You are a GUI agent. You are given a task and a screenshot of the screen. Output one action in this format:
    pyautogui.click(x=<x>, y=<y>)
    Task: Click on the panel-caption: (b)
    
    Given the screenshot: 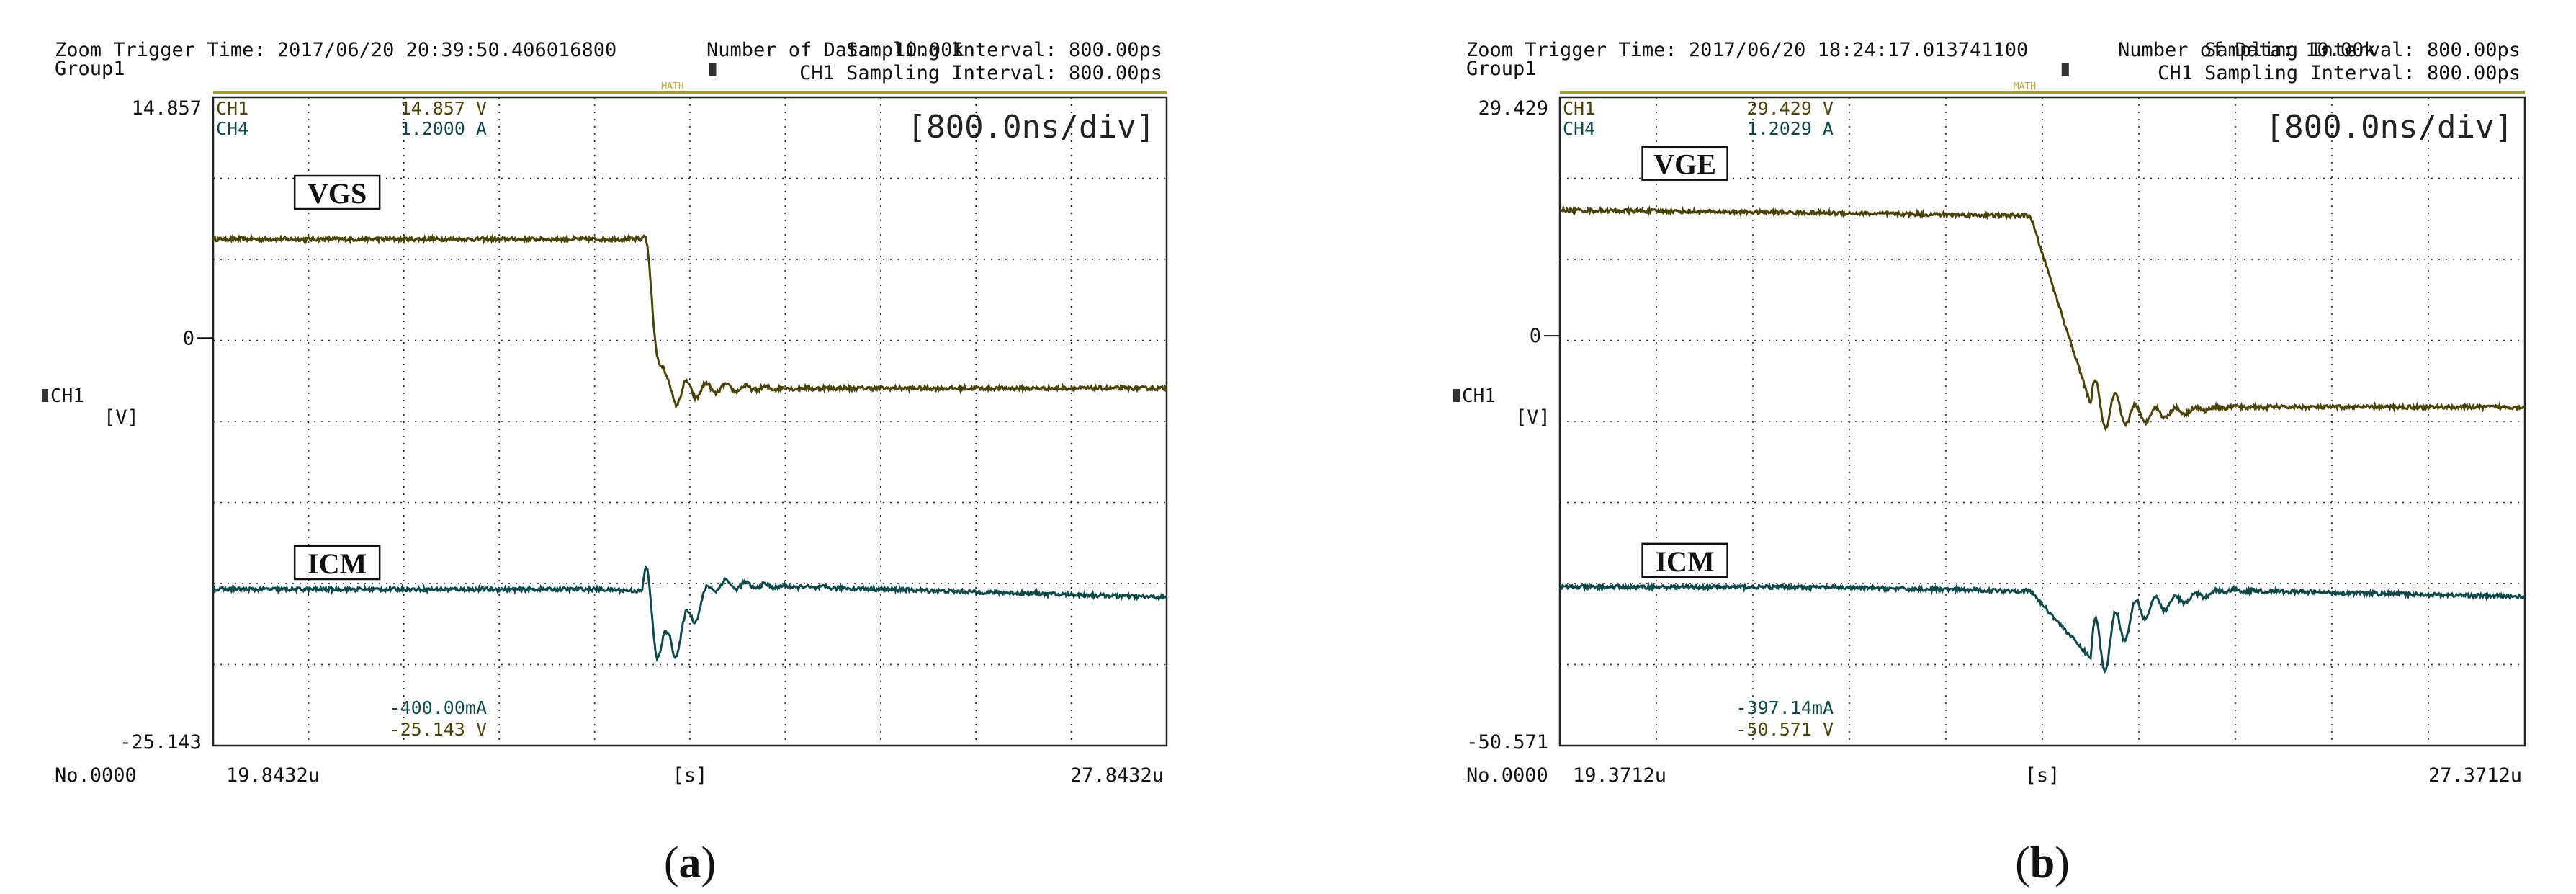 What is the action you would take?
    pyautogui.click(x=2042, y=863)
    